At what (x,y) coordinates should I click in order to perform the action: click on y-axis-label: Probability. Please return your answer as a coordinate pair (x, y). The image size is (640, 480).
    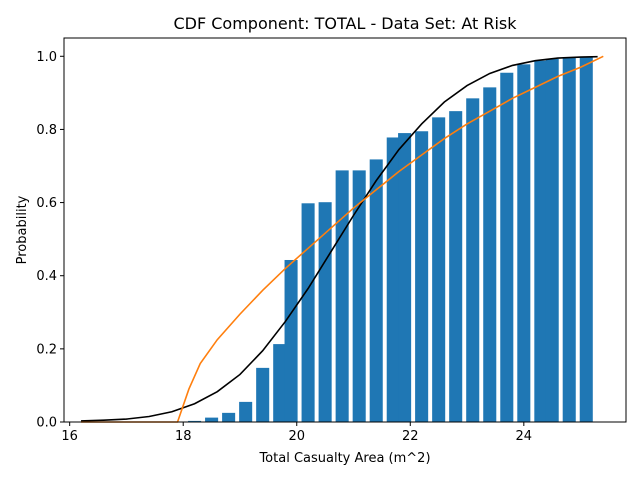
    Looking at the image, I should click on (22, 229).